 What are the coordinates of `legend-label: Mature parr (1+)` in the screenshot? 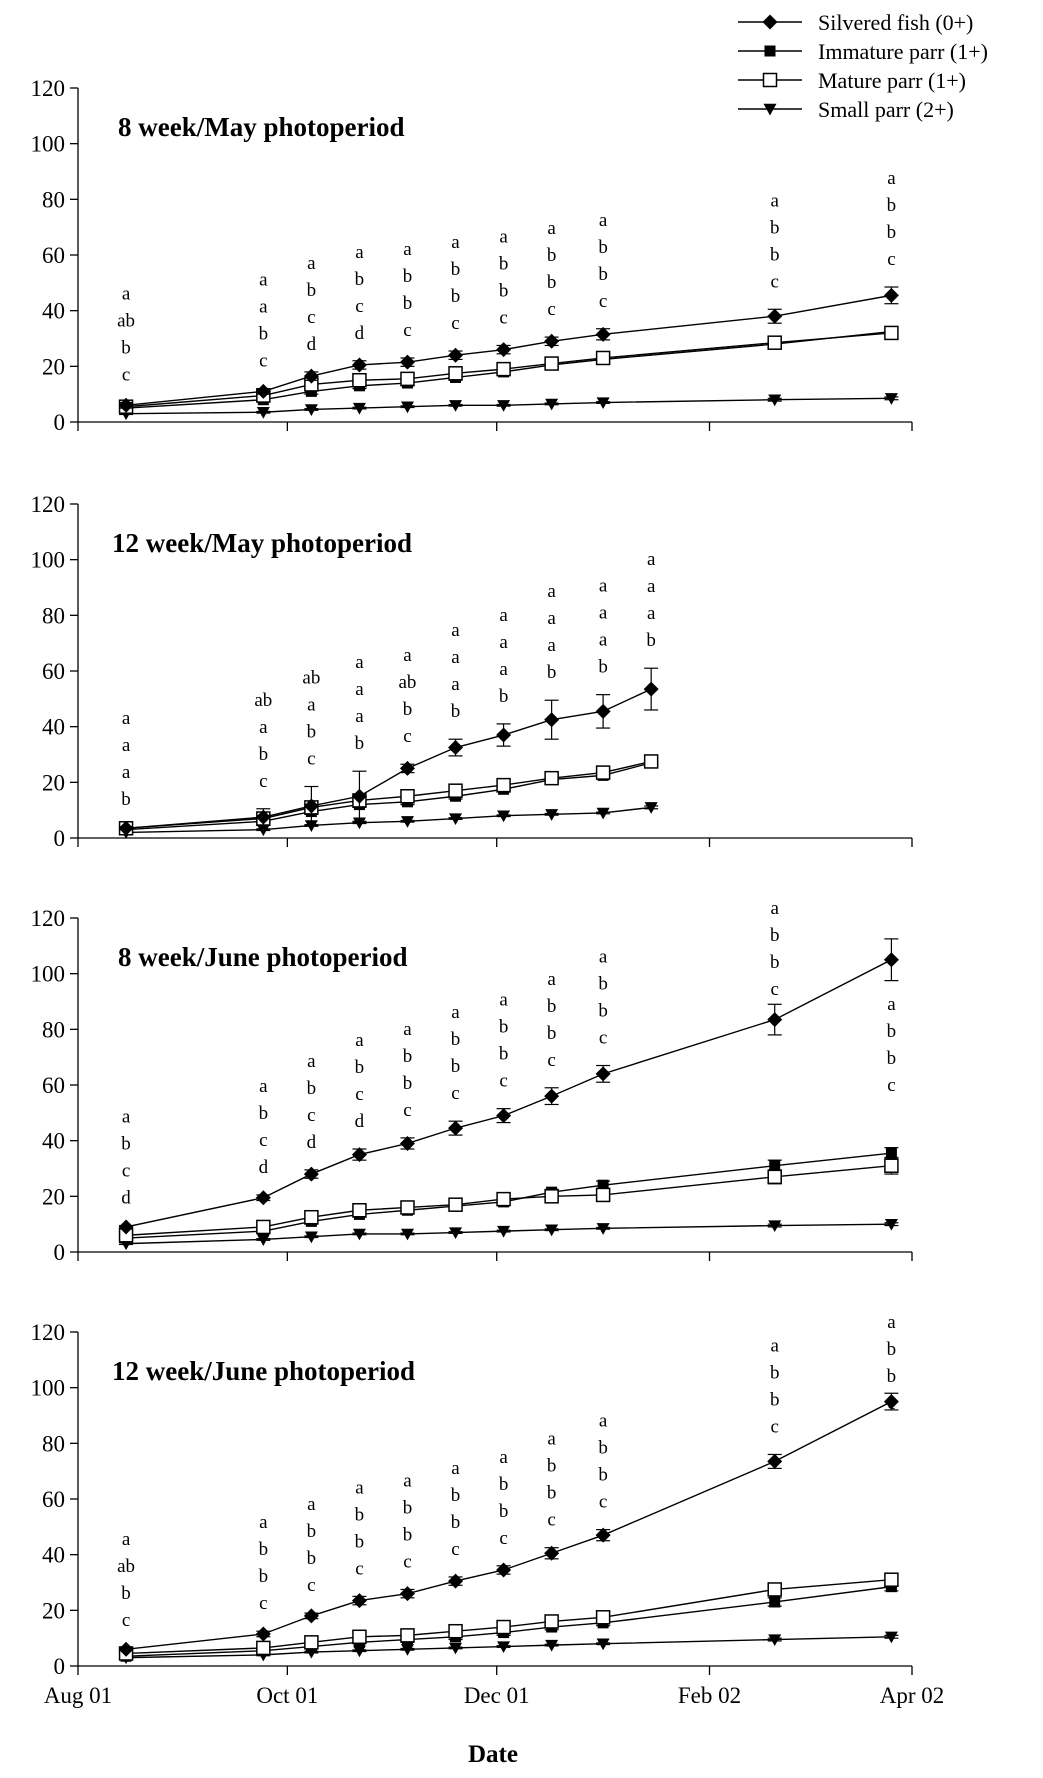 It's located at (892, 80).